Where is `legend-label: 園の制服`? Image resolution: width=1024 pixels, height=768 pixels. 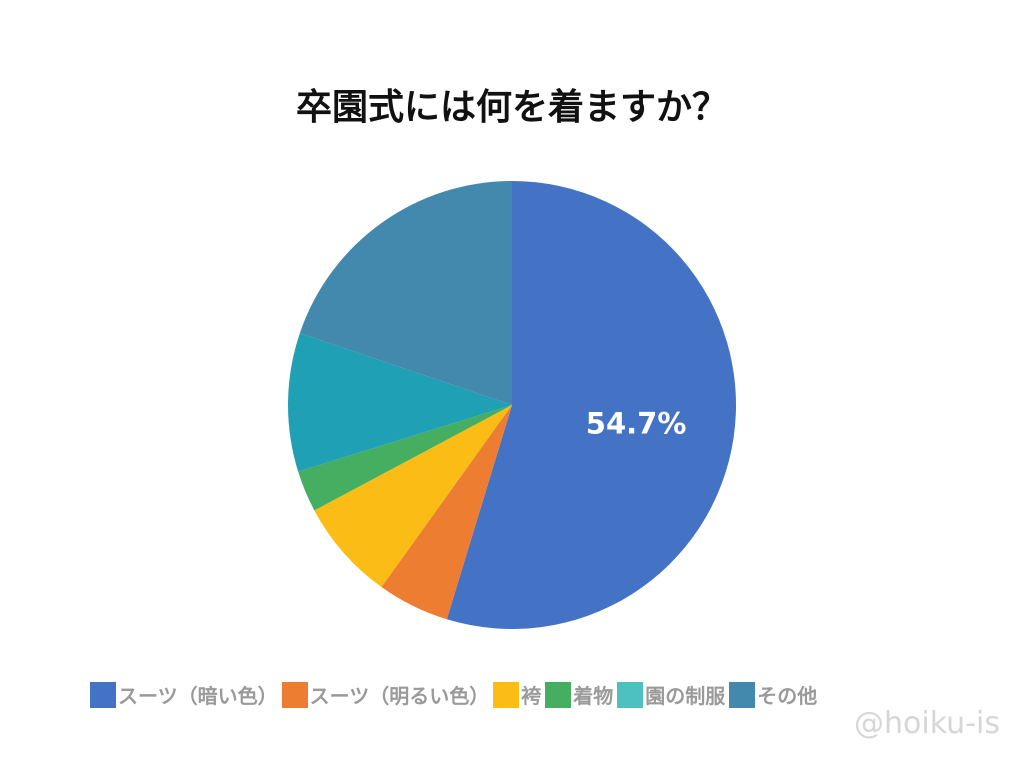 legend-label: 園の制服 is located at coordinates (685, 696).